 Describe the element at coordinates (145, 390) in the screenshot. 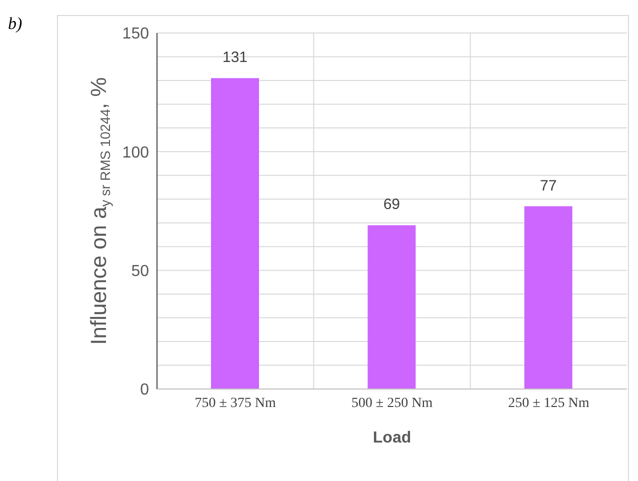

I see `y-tick-label: 0` at that location.